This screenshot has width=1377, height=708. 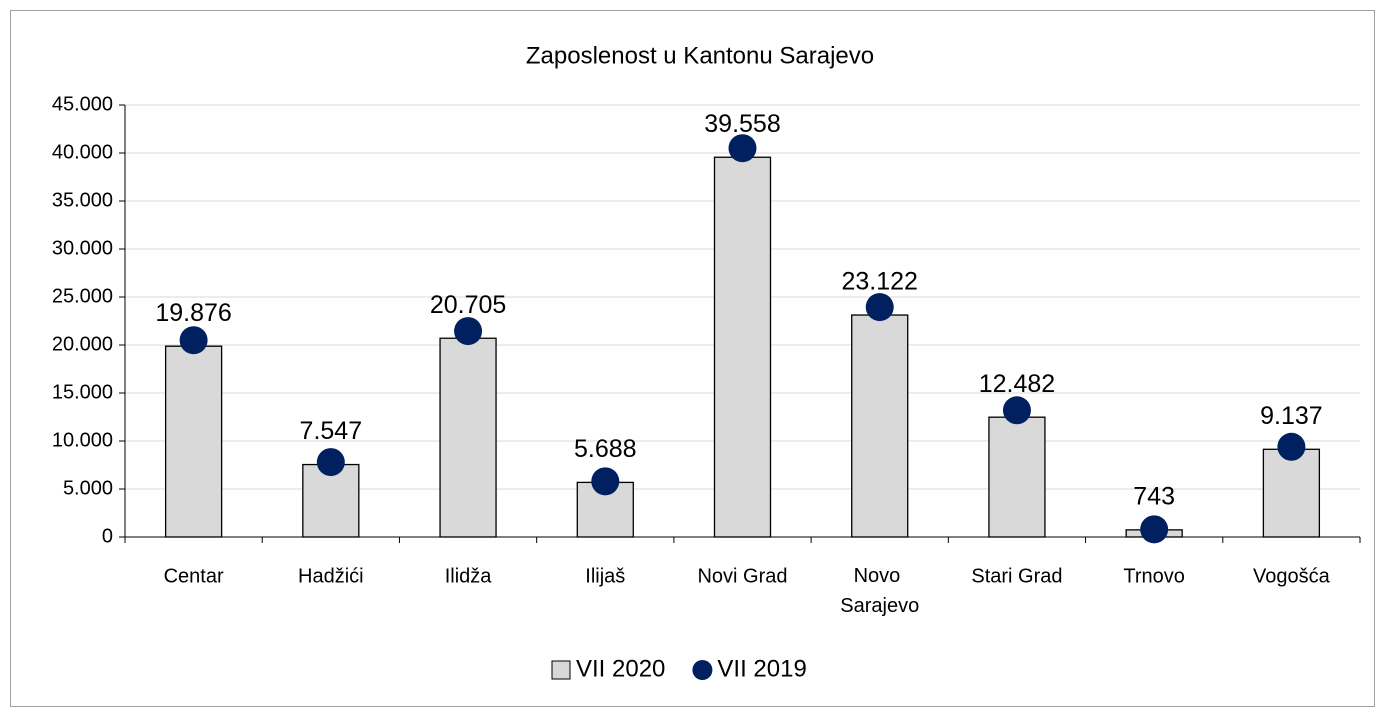 What do you see at coordinates (1292, 576) in the screenshot?
I see `x-tick-label: Vogošća` at bounding box center [1292, 576].